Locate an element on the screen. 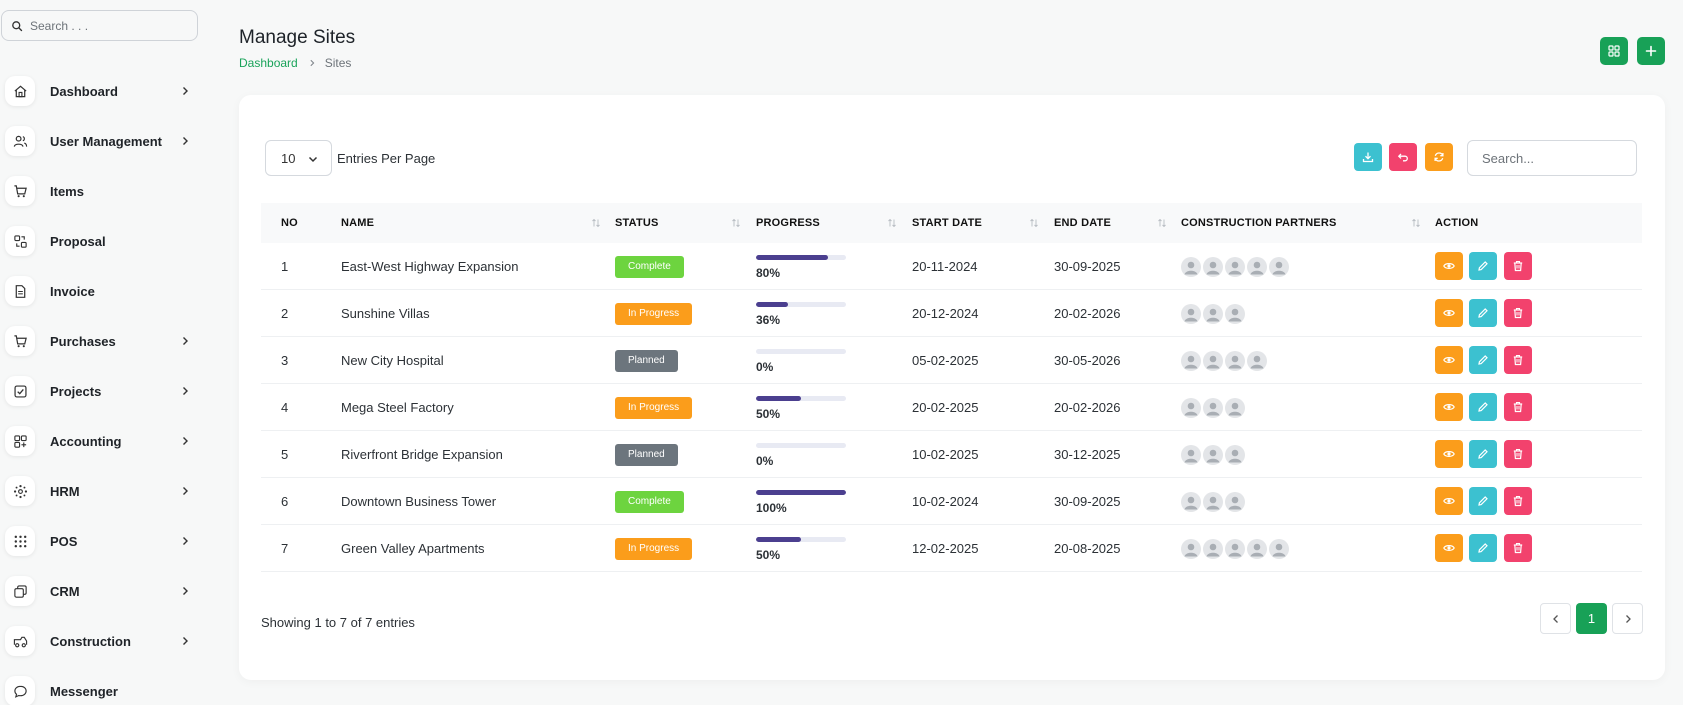 This screenshot has height=705, width=1683. sidebar-item-user-management: User Management is located at coordinates (102, 141).